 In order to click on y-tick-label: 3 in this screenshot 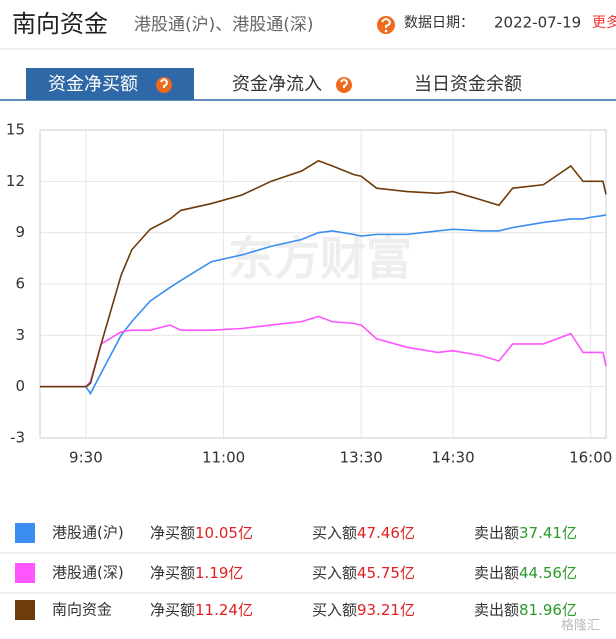, I will do `click(20, 335)`.